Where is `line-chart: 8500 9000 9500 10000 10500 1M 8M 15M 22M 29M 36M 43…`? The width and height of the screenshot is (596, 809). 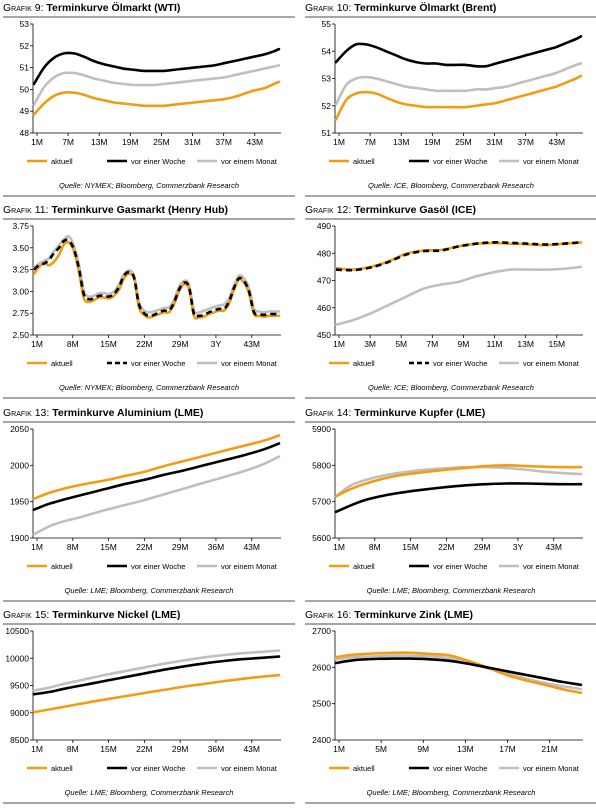 line-chart: 8500 9000 9500 10000 10500 1M 8M 15M 22M 29M 36M 43… is located at coordinates (143, 700).